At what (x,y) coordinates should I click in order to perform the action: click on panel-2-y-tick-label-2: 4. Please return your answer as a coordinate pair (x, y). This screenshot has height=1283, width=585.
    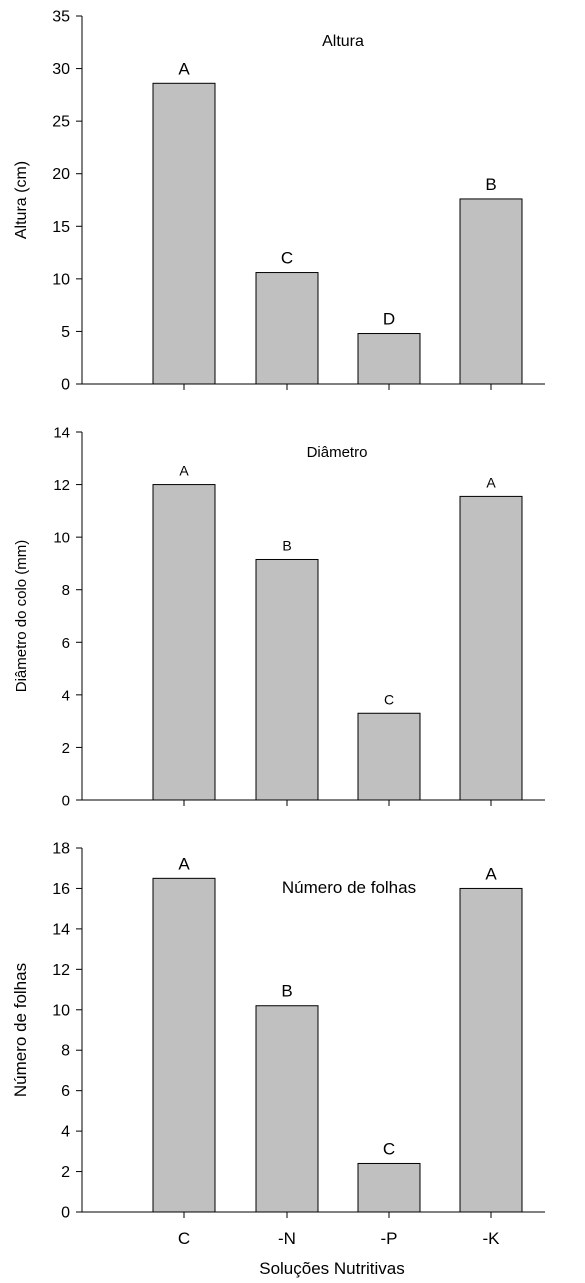
    Looking at the image, I should click on (66, 695).